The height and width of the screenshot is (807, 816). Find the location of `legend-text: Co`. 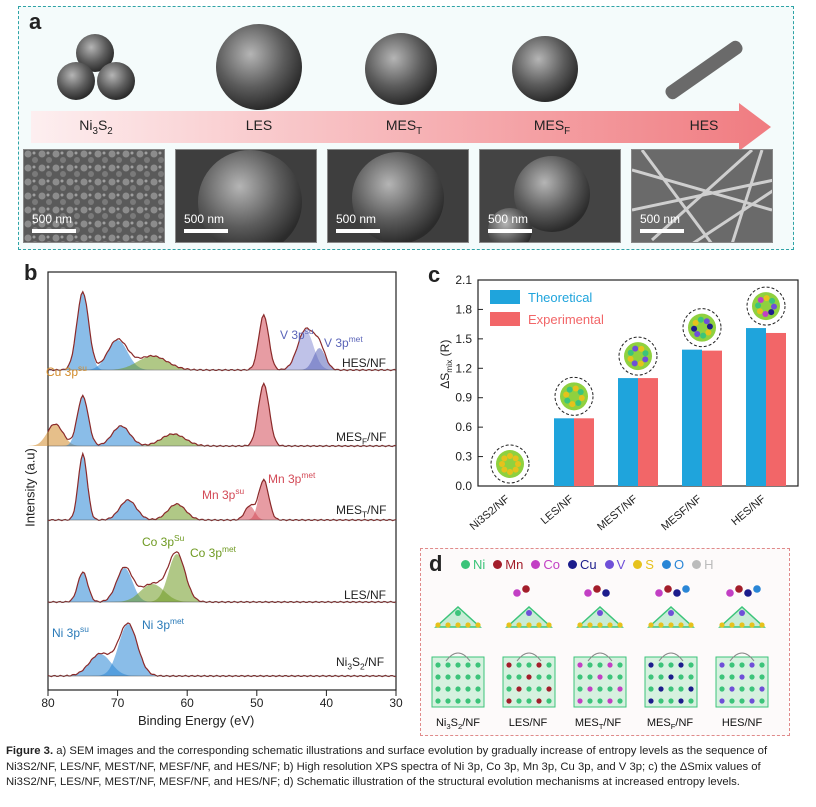

legend-text: Co is located at coordinates (551, 564).